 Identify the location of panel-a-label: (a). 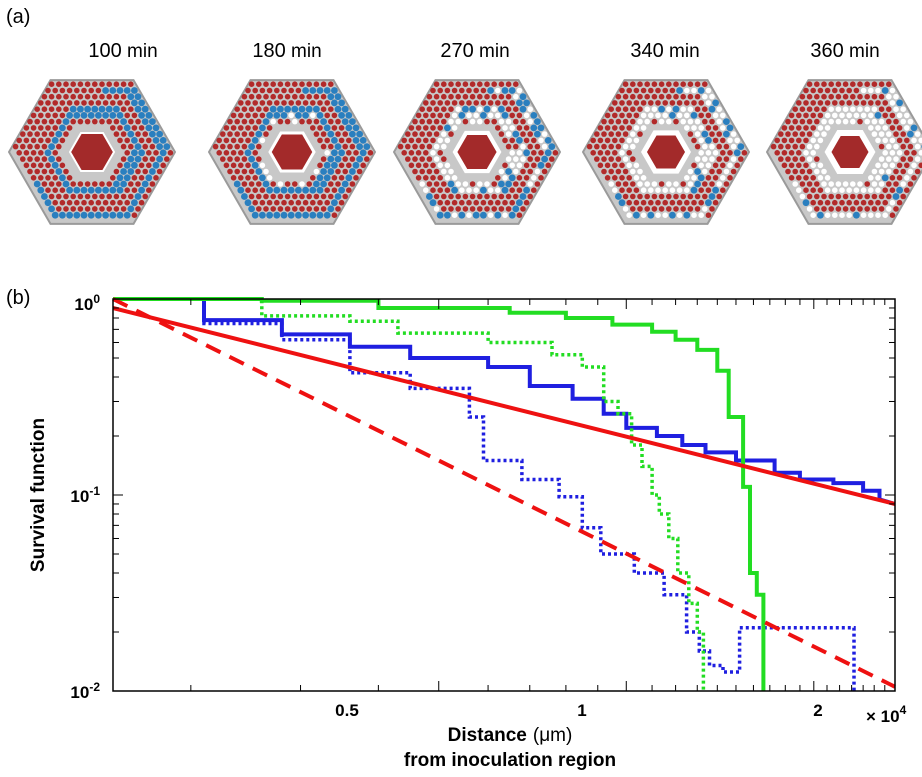
(18, 17).